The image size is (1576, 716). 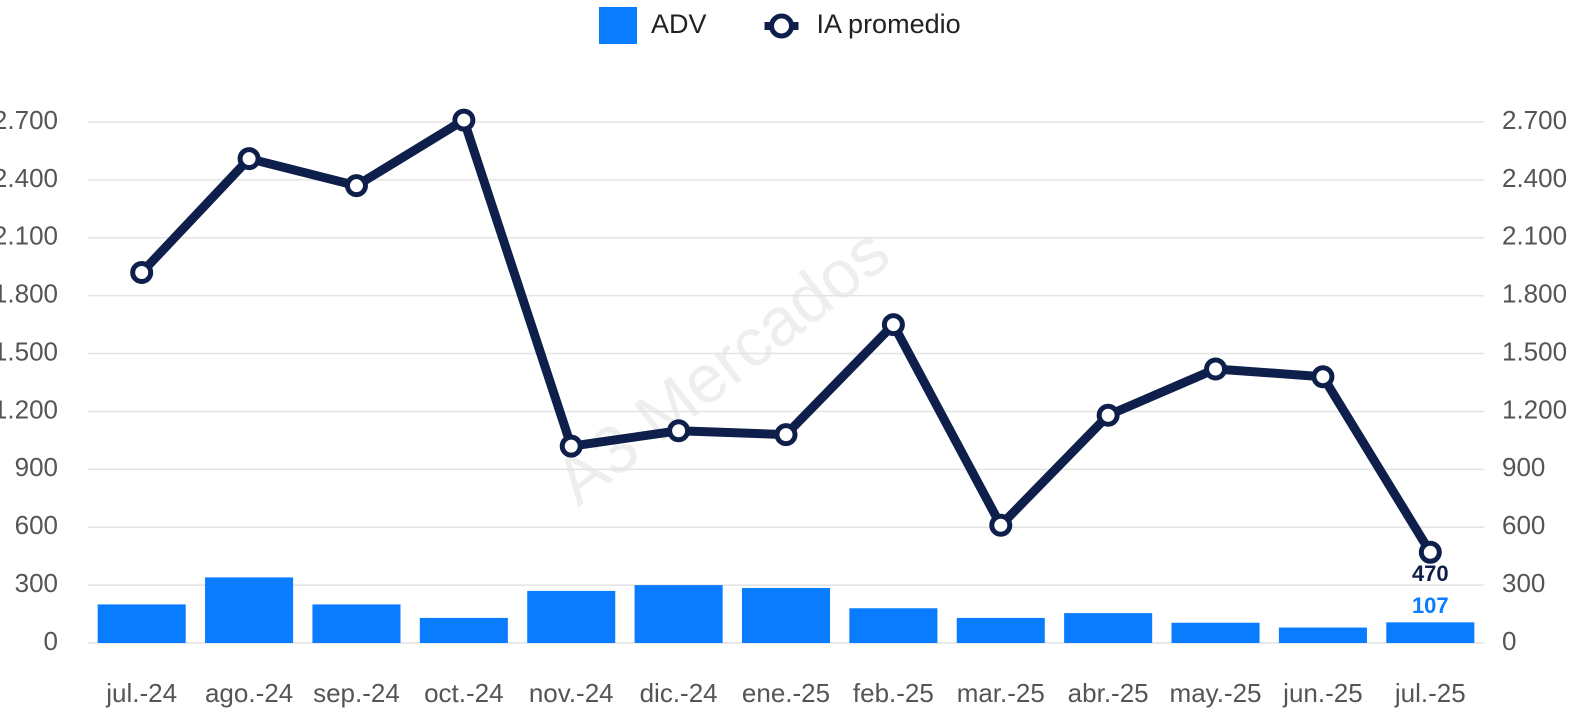 I want to click on legend-label: ADV, so click(x=679, y=24).